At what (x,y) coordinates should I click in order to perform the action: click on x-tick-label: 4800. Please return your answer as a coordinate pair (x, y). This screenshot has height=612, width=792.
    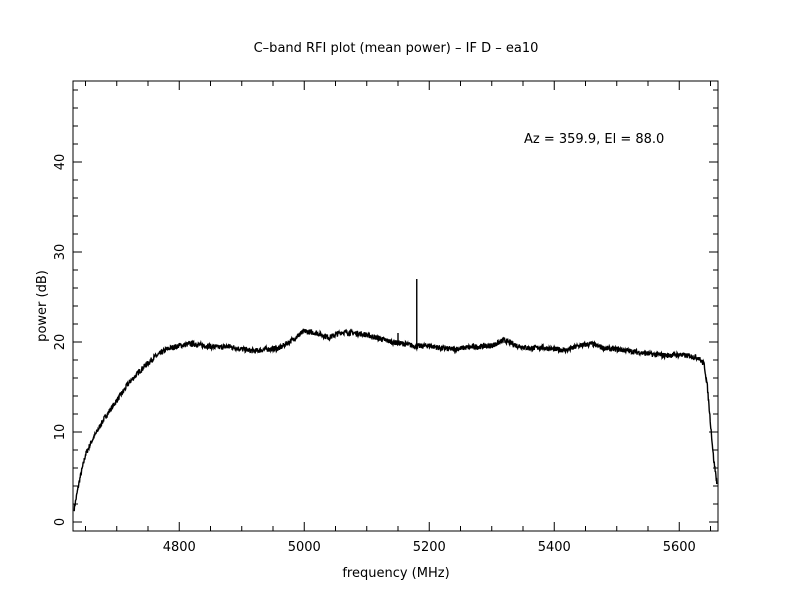
    Looking at the image, I should click on (179, 547).